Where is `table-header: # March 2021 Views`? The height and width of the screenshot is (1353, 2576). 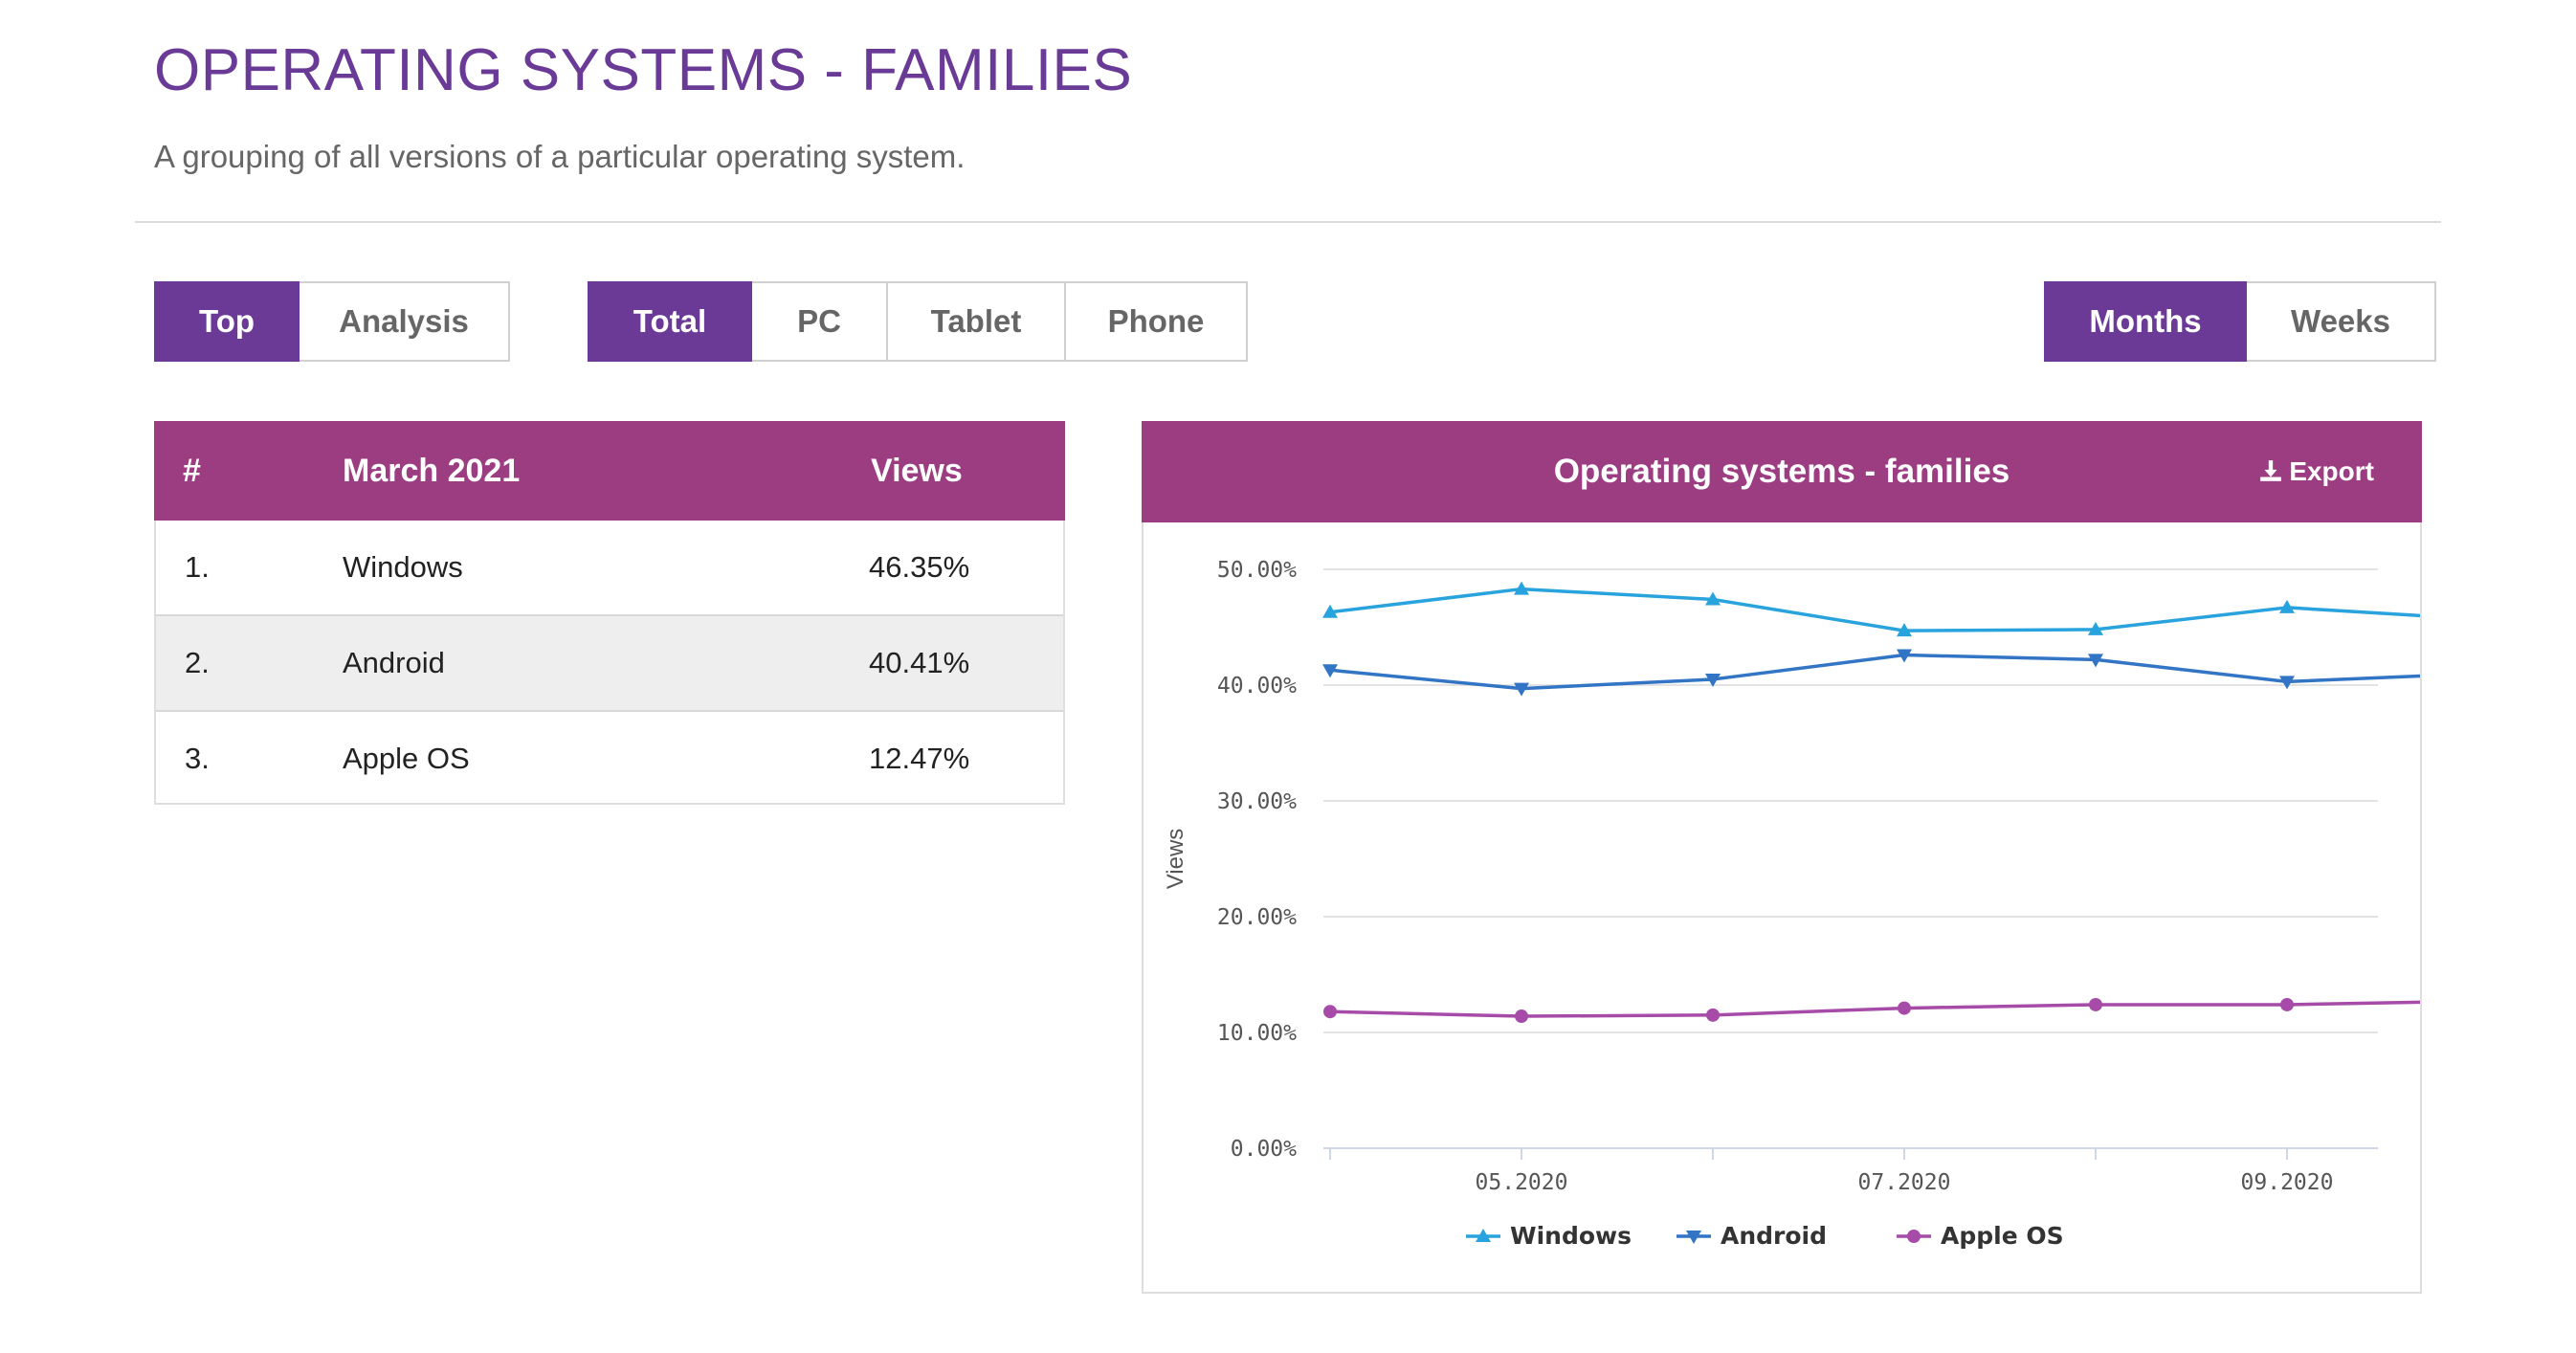
table-header: # March 2021 Views is located at coordinates (609, 471).